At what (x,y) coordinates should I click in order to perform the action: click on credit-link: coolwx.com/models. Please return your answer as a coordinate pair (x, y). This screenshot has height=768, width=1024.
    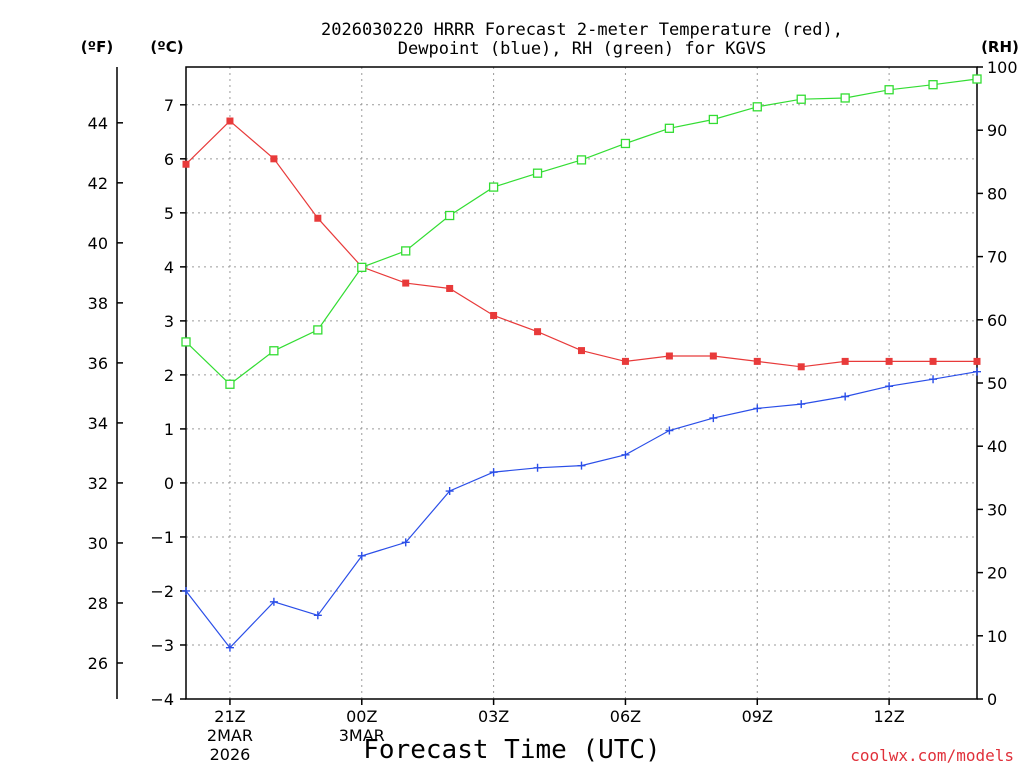
    Looking at the image, I should click on (932, 755).